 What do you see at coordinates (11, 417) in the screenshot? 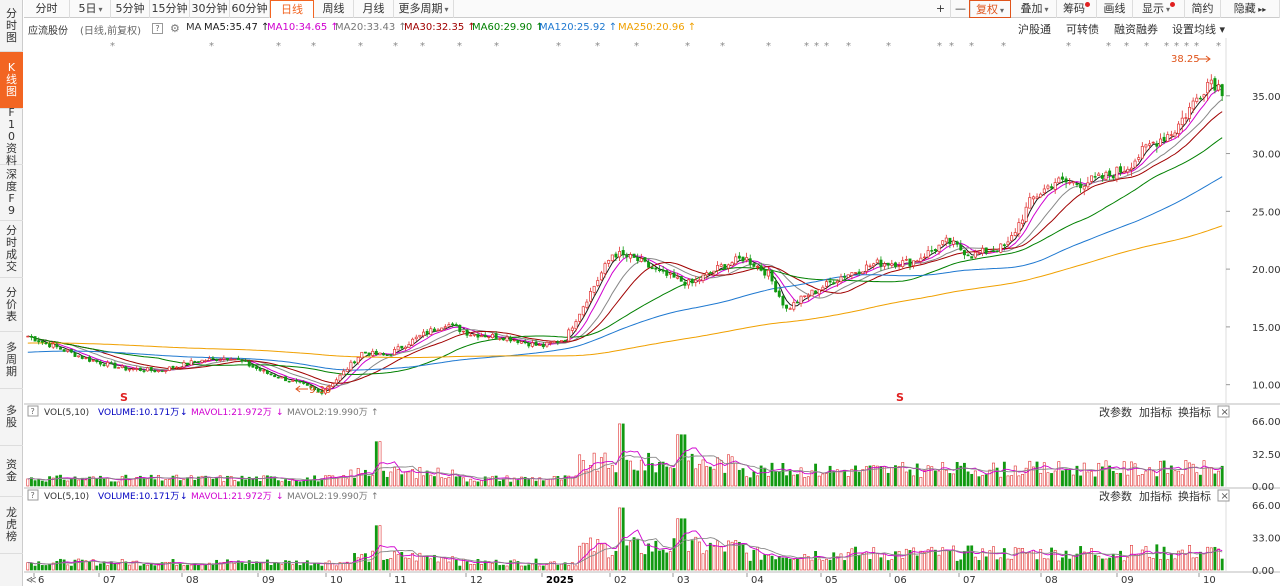
I see `tab-multi-stock: 多股` at bounding box center [11, 417].